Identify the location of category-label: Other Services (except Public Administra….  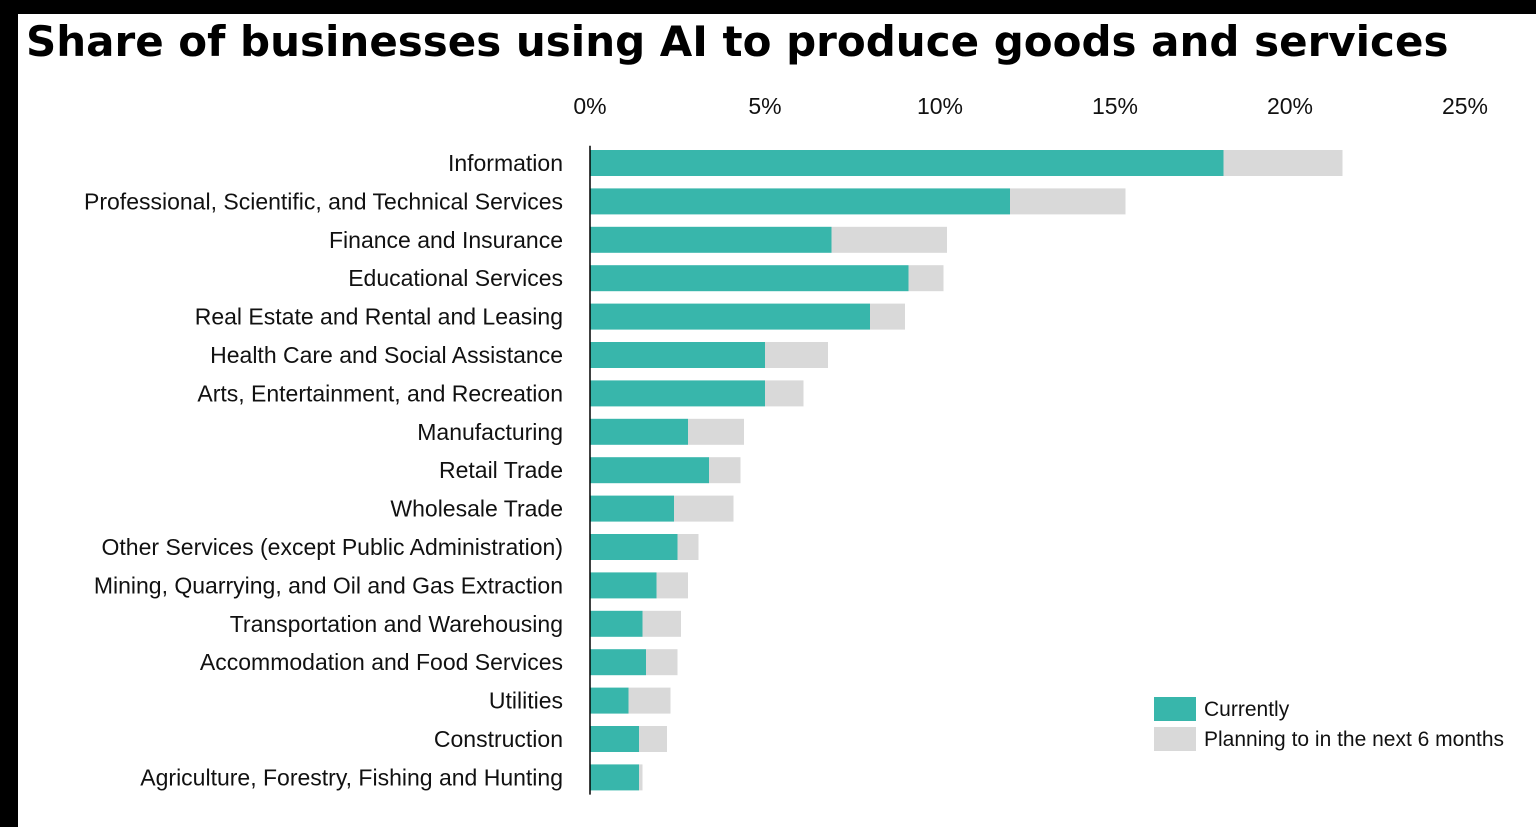
(332, 547).